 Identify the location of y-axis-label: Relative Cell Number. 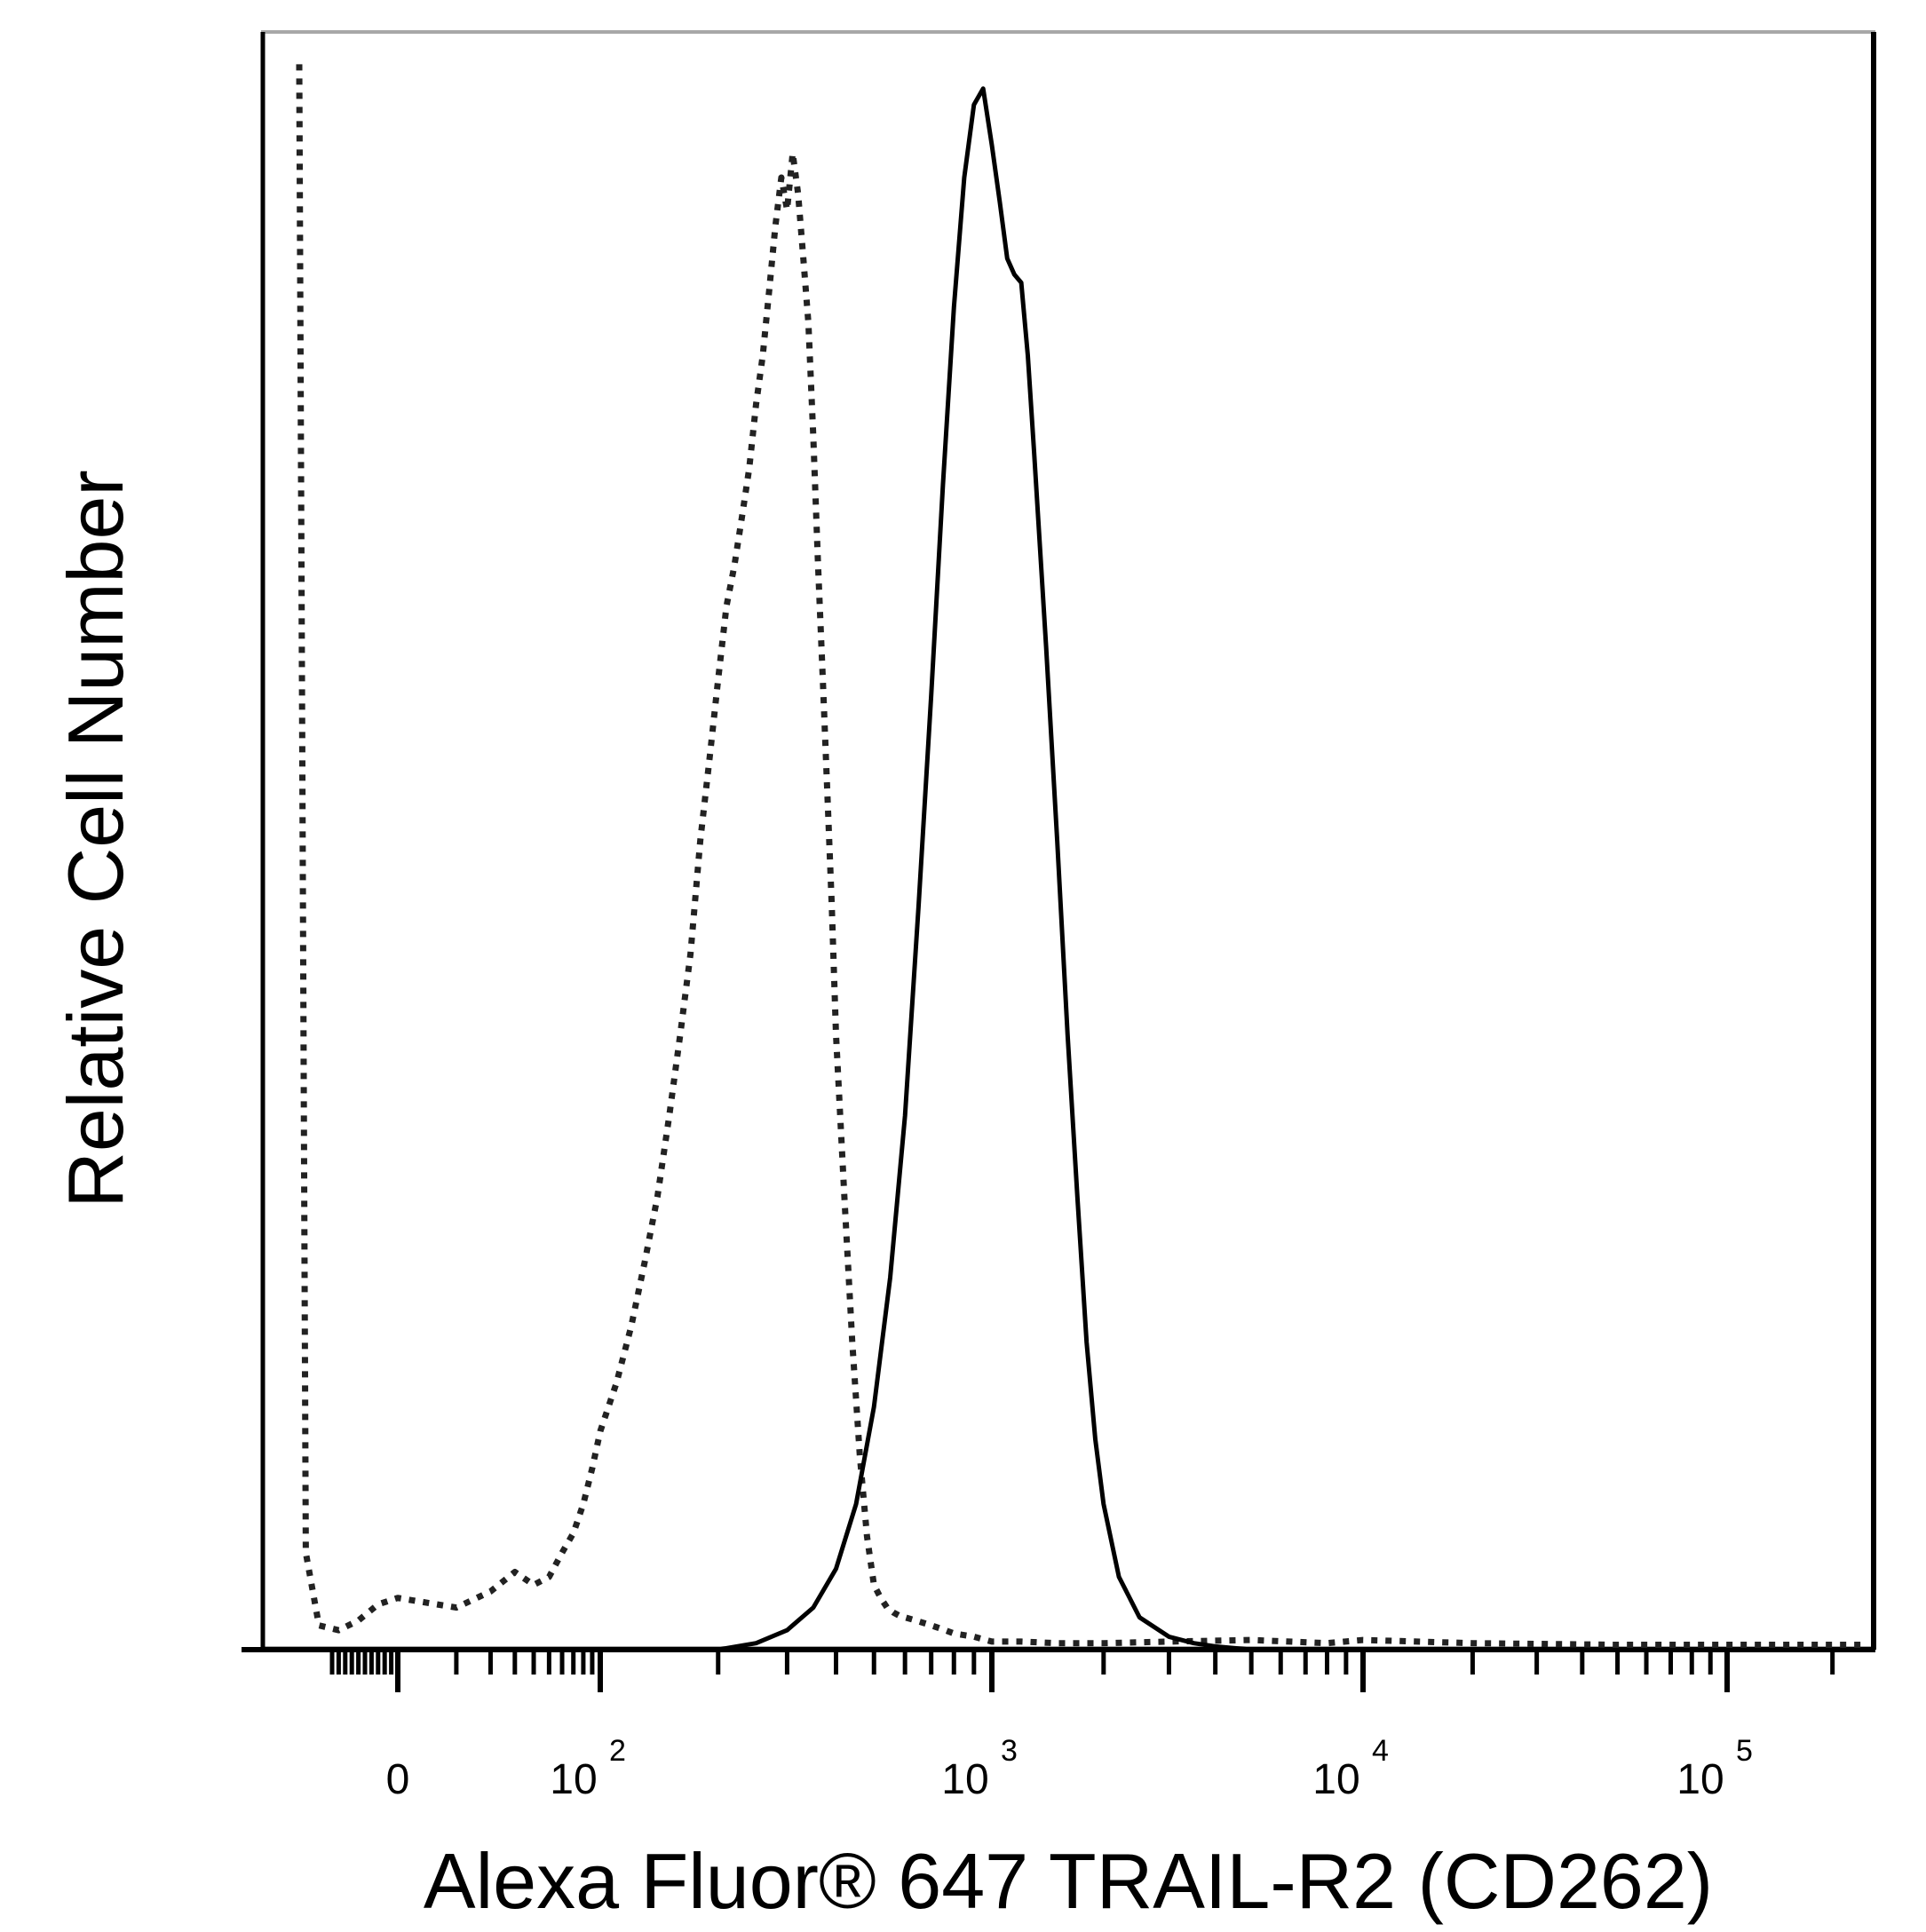
(95, 839).